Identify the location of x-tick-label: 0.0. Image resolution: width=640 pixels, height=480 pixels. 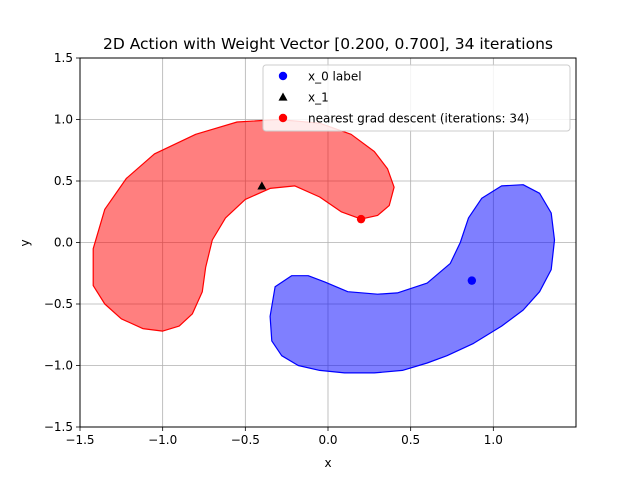
(327, 440).